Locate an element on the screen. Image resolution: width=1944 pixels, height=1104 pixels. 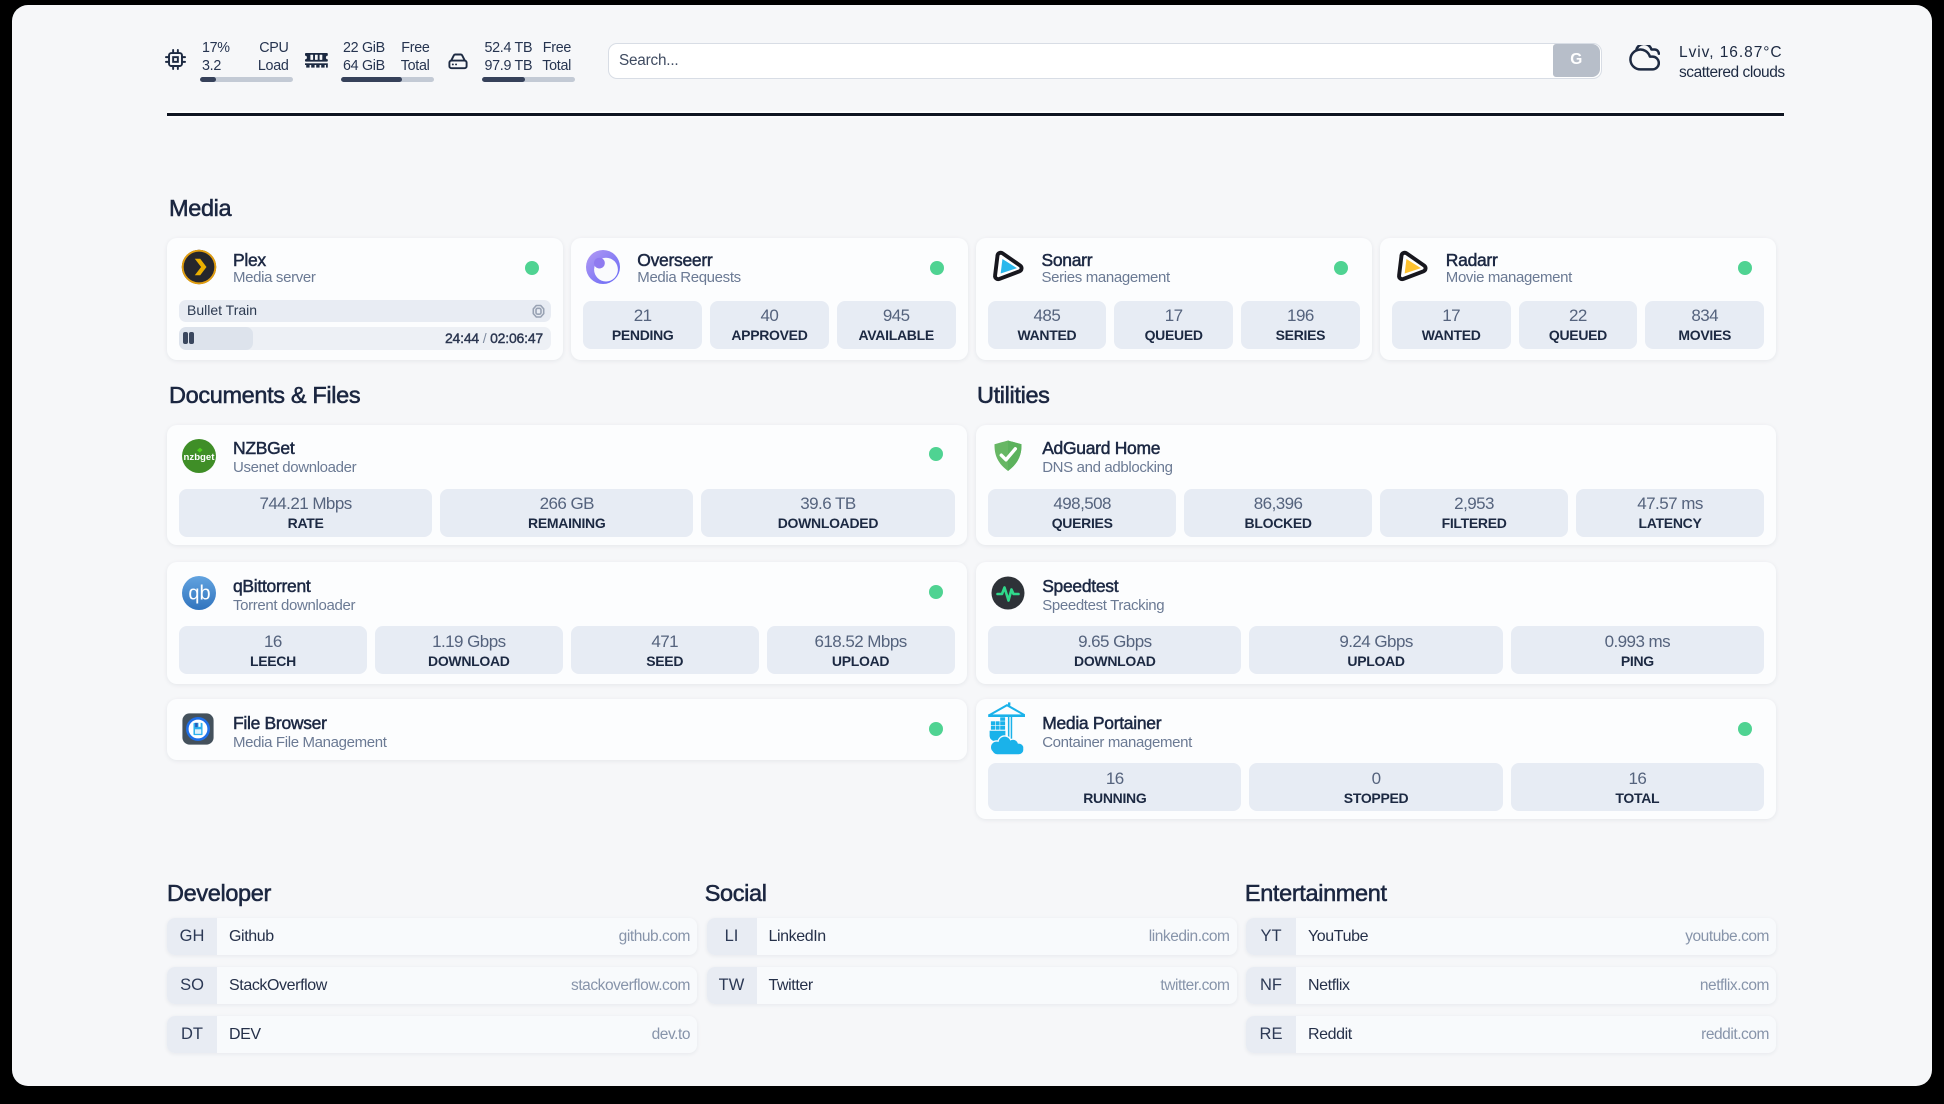
svg-text: nzbget is located at coordinates (200, 456).